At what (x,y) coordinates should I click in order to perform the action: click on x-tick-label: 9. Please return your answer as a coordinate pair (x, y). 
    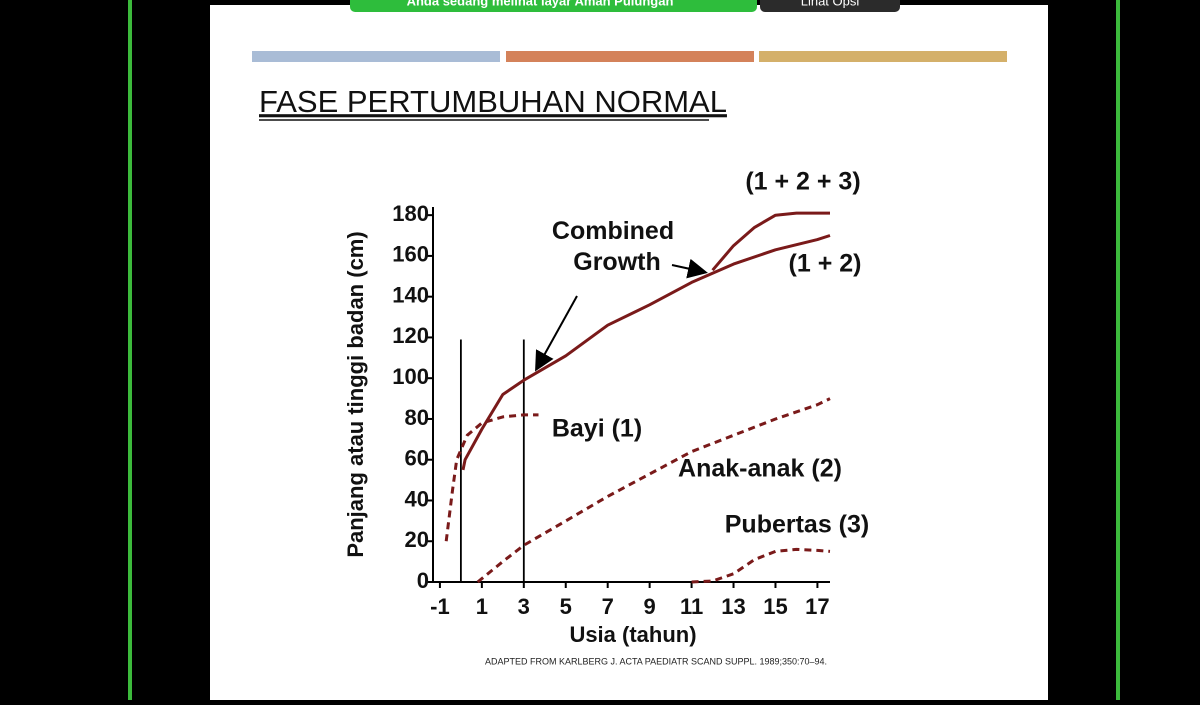
    Looking at the image, I should click on (650, 606).